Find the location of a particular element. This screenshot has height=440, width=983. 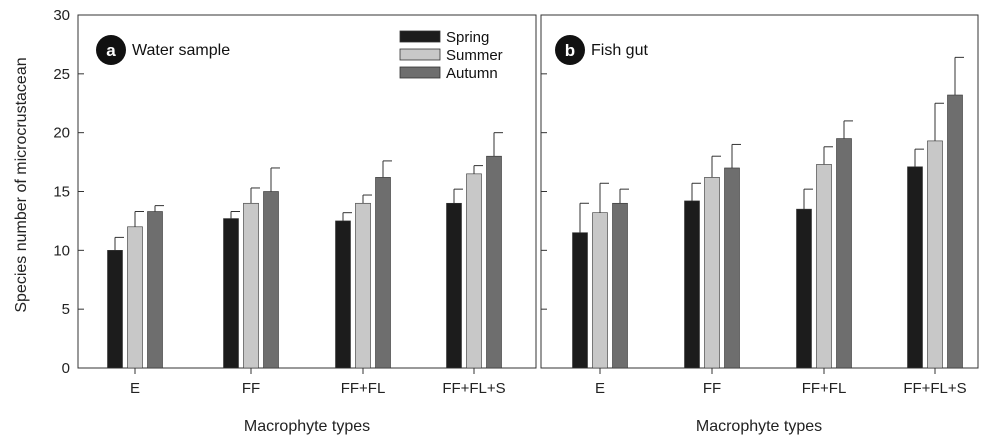

bar-a-ff-fl-s-spring is located at coordinates (454, 285).